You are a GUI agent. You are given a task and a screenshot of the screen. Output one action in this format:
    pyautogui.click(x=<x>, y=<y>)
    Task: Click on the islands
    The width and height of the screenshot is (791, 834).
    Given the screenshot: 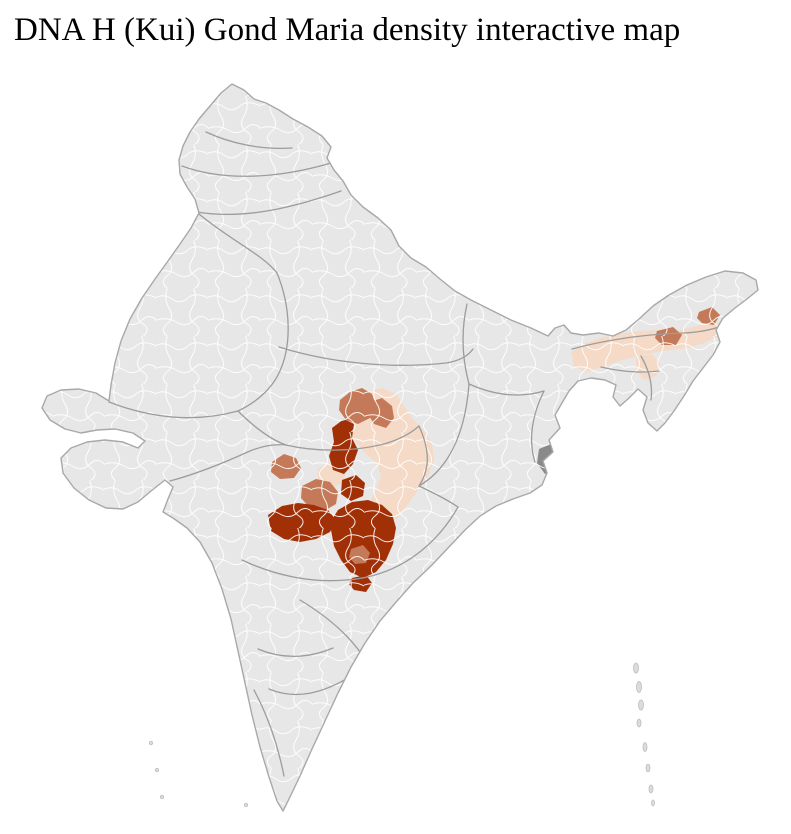 What is the action you would take?
    pyautogui.click(x=401, y=735)
    